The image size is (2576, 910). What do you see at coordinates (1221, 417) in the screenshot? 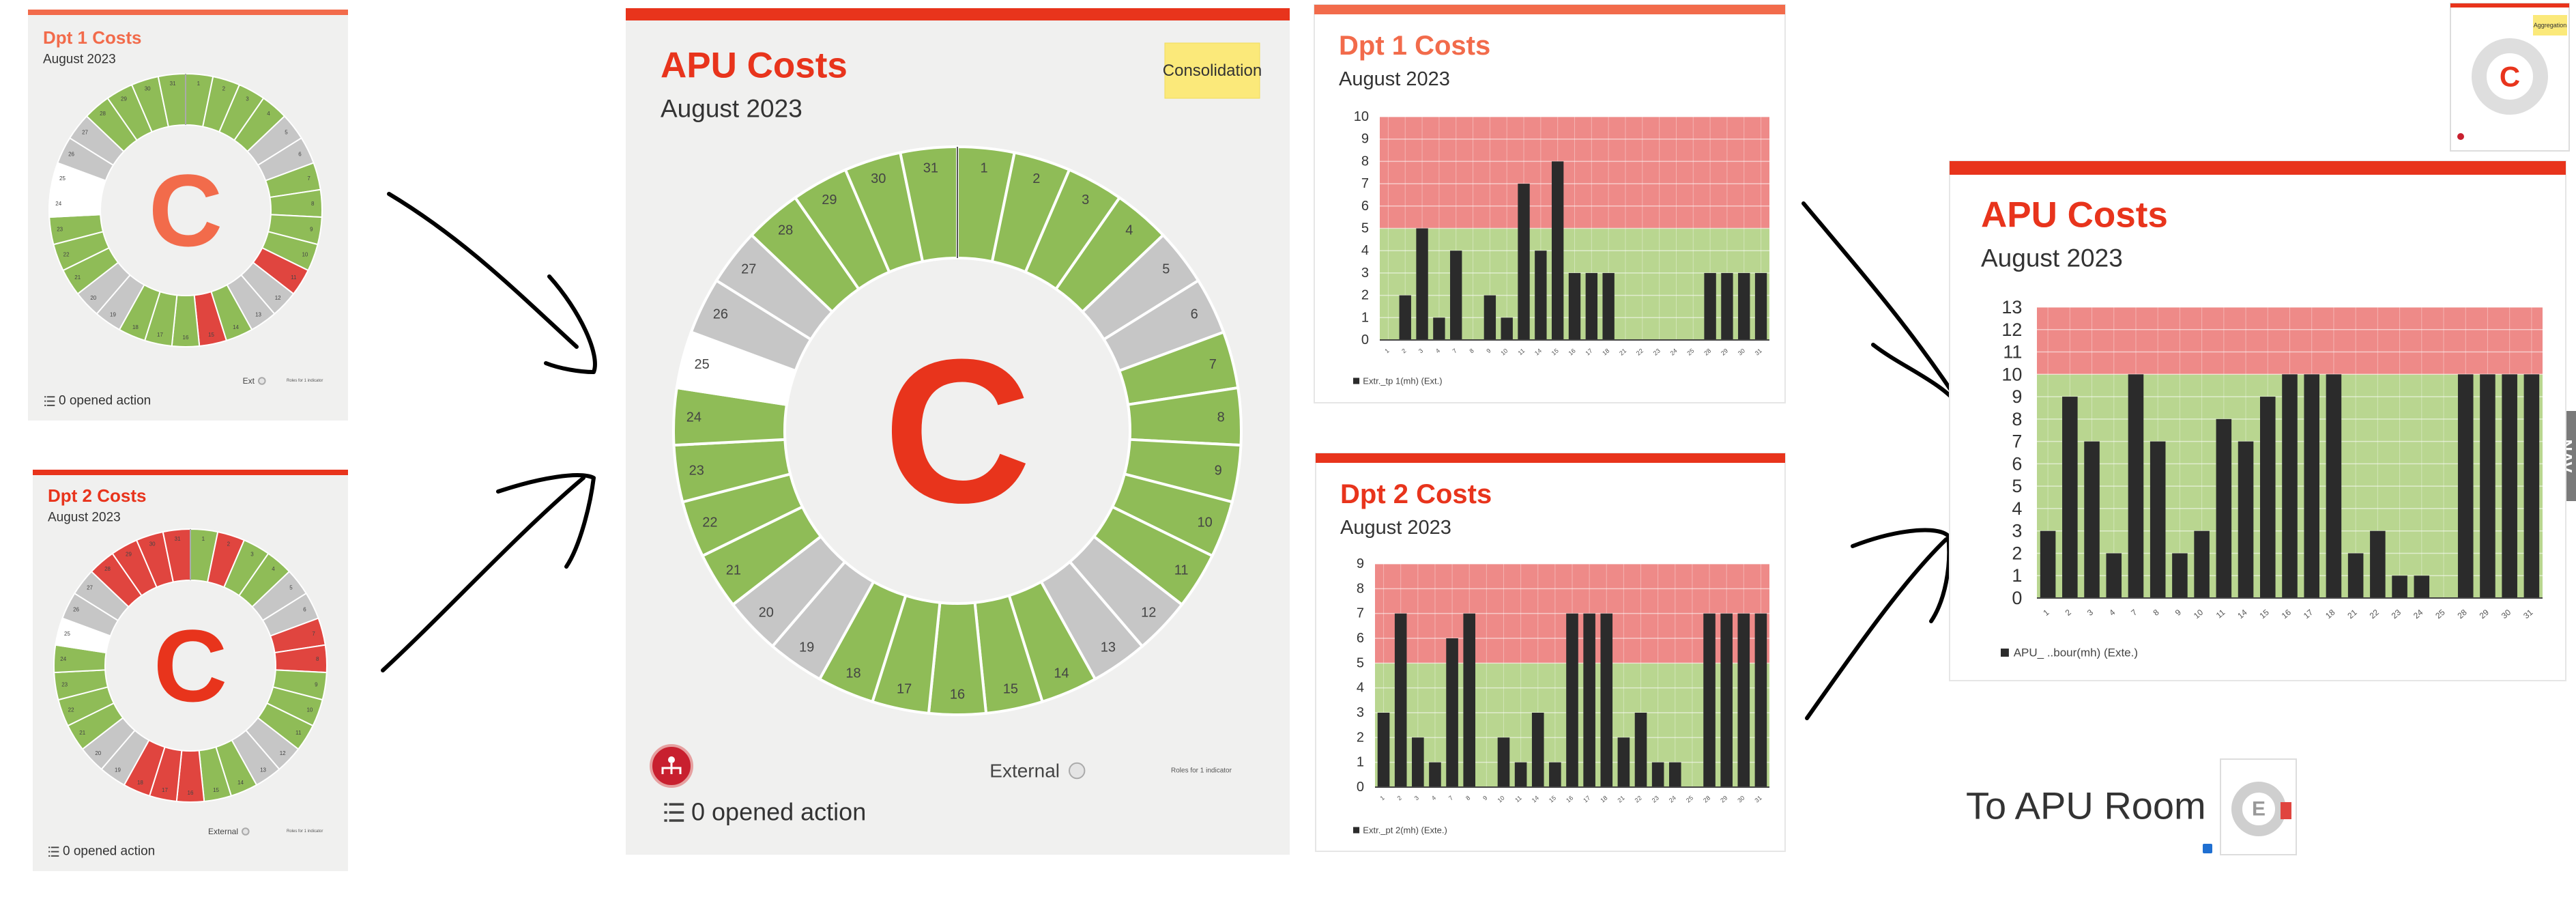
I see `day-label: 8` at bounding box center [1221, 417].